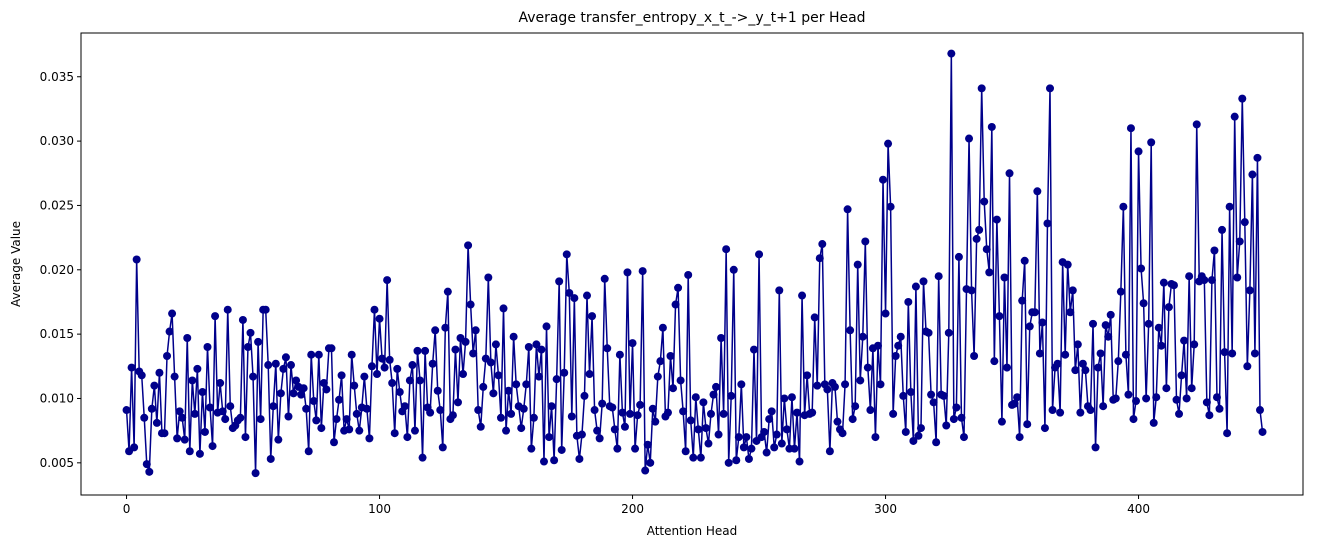  Describe the element at coordinates (632, 509) in the screenshot. I see `x-tick-label: 200` at that location.